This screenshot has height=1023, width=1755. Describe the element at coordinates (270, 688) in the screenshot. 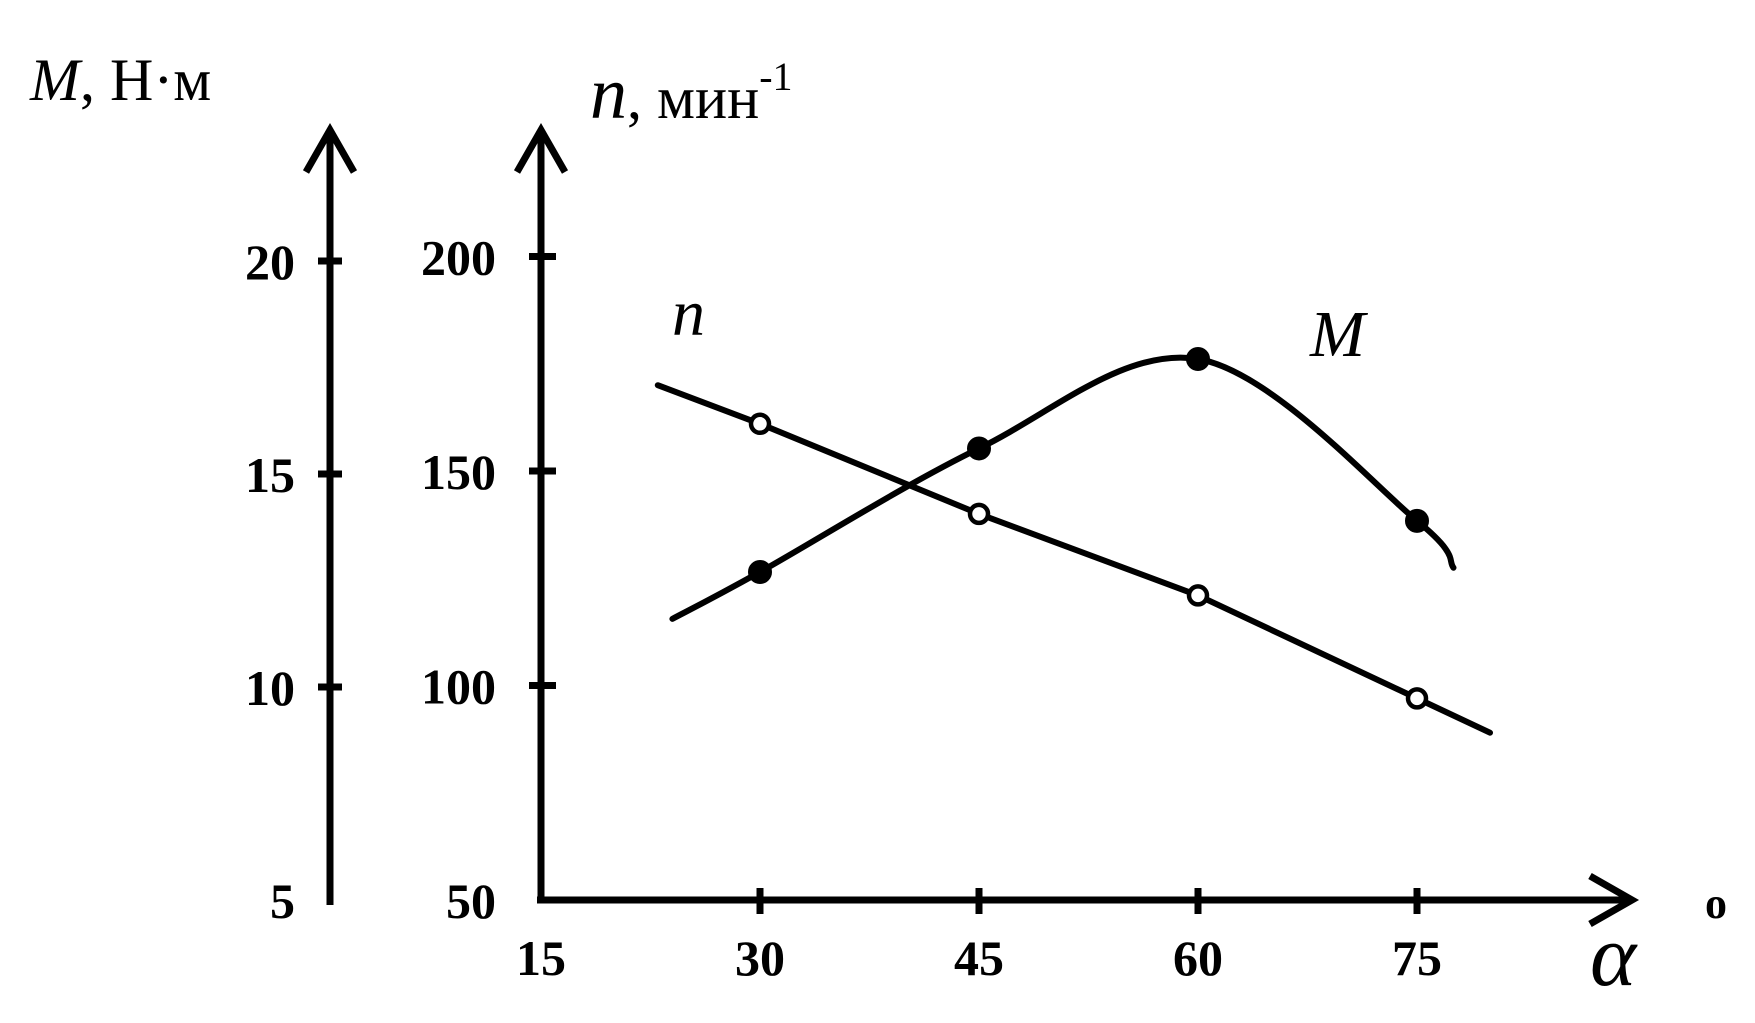

I see `m-tick-label: 10` at that location.